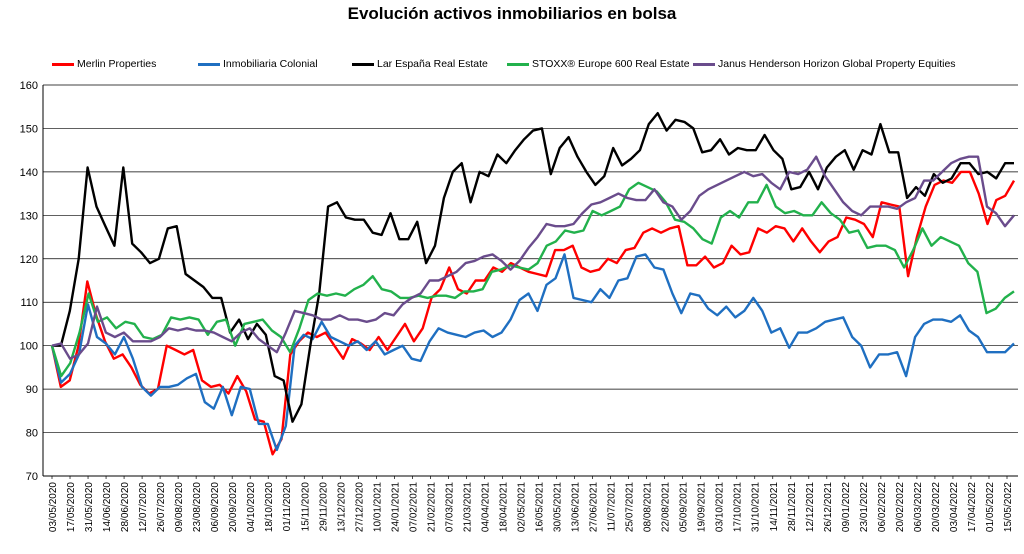 The width and height of the screenshot is (1024, 554). Describe the element at coordinates (413, 507) in the screenshot. I see `x-tick-label-20: 07/02/2021` at that location.